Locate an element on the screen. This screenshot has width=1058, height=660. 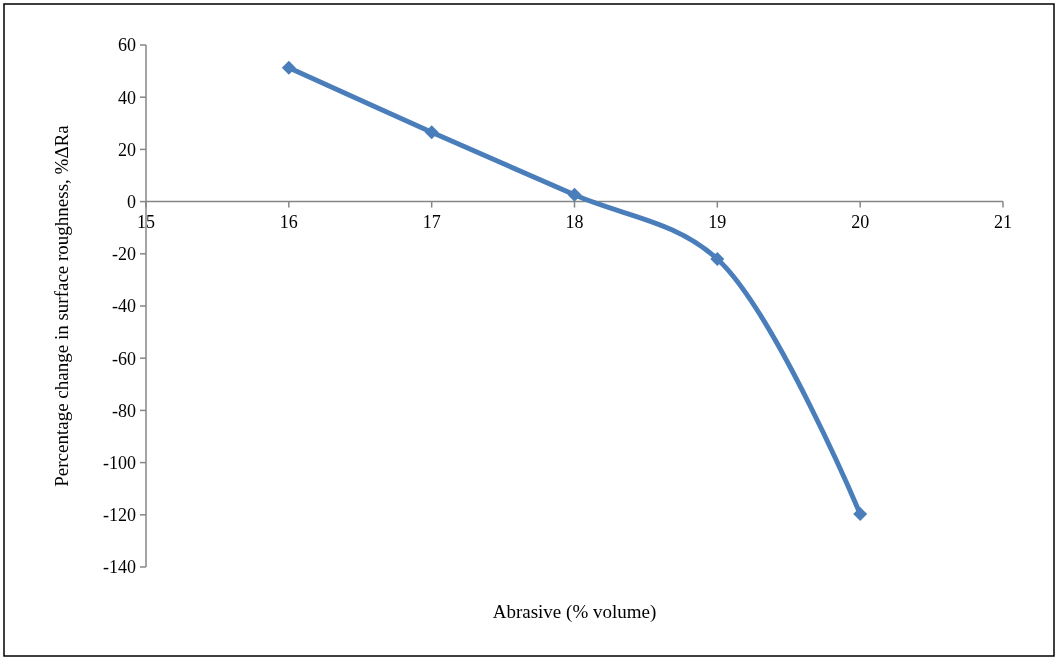
y-tick-label: -140 is located at coordinates (119, 567).